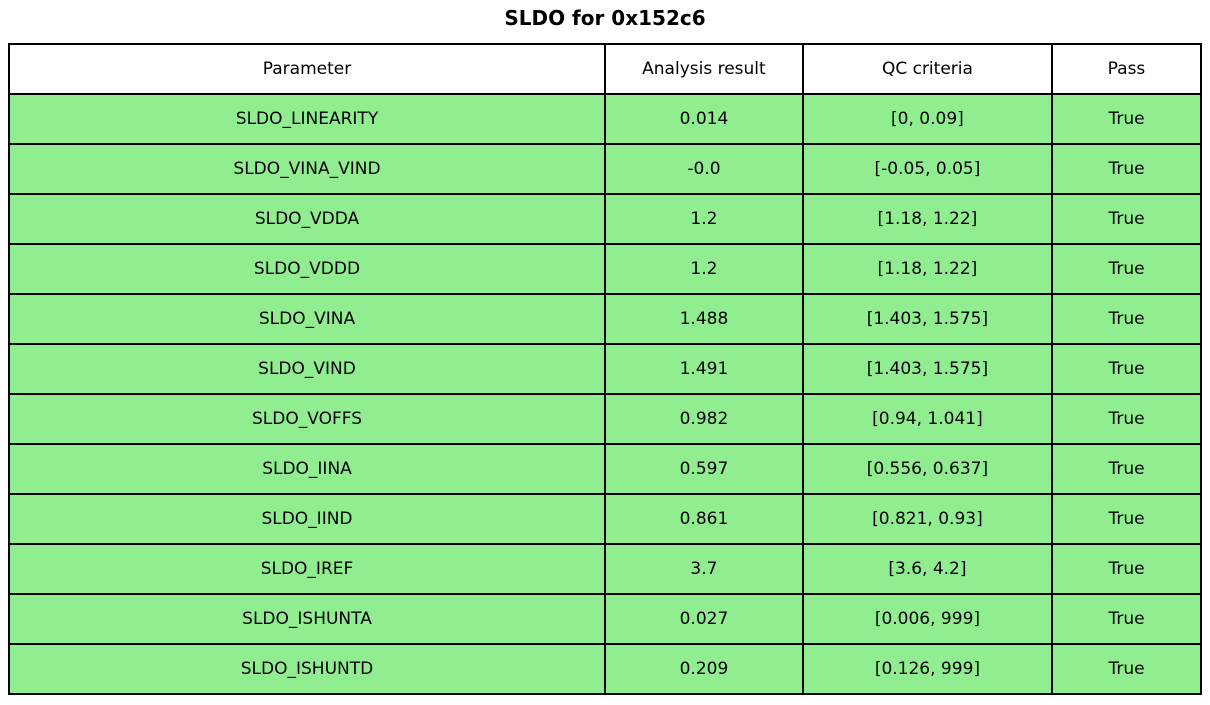  What do you see at coordinates (704, 619) in the screenshot?
I see `analysis-result-cell: 0.027` at bounding box center [704, 619].